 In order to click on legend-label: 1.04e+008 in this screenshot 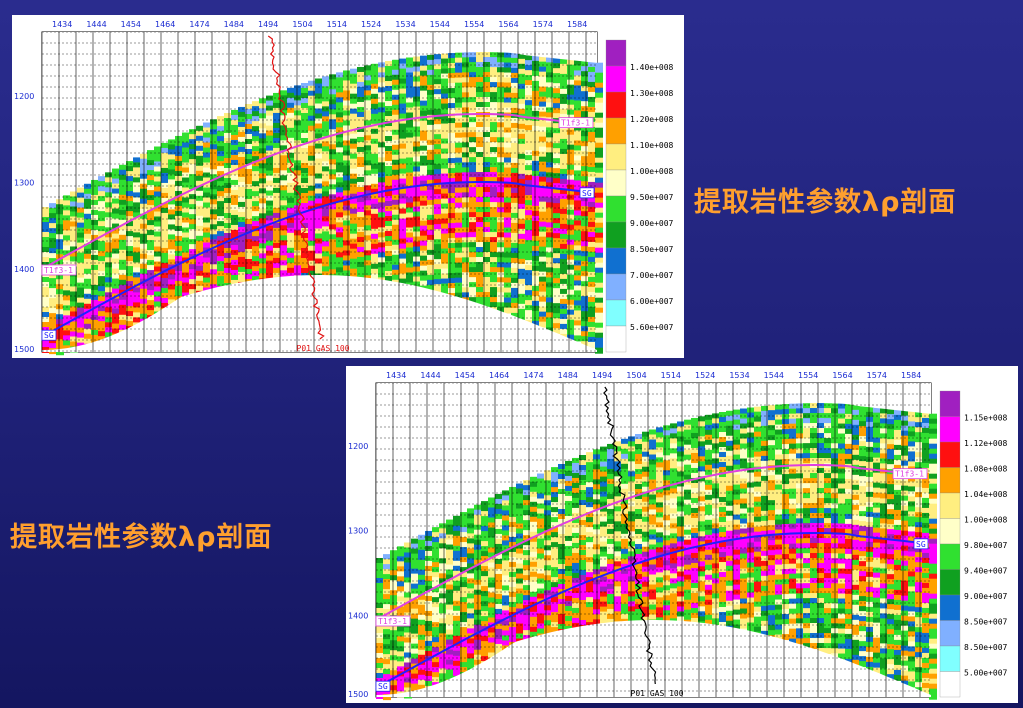, I will do `click(986, 494)`.